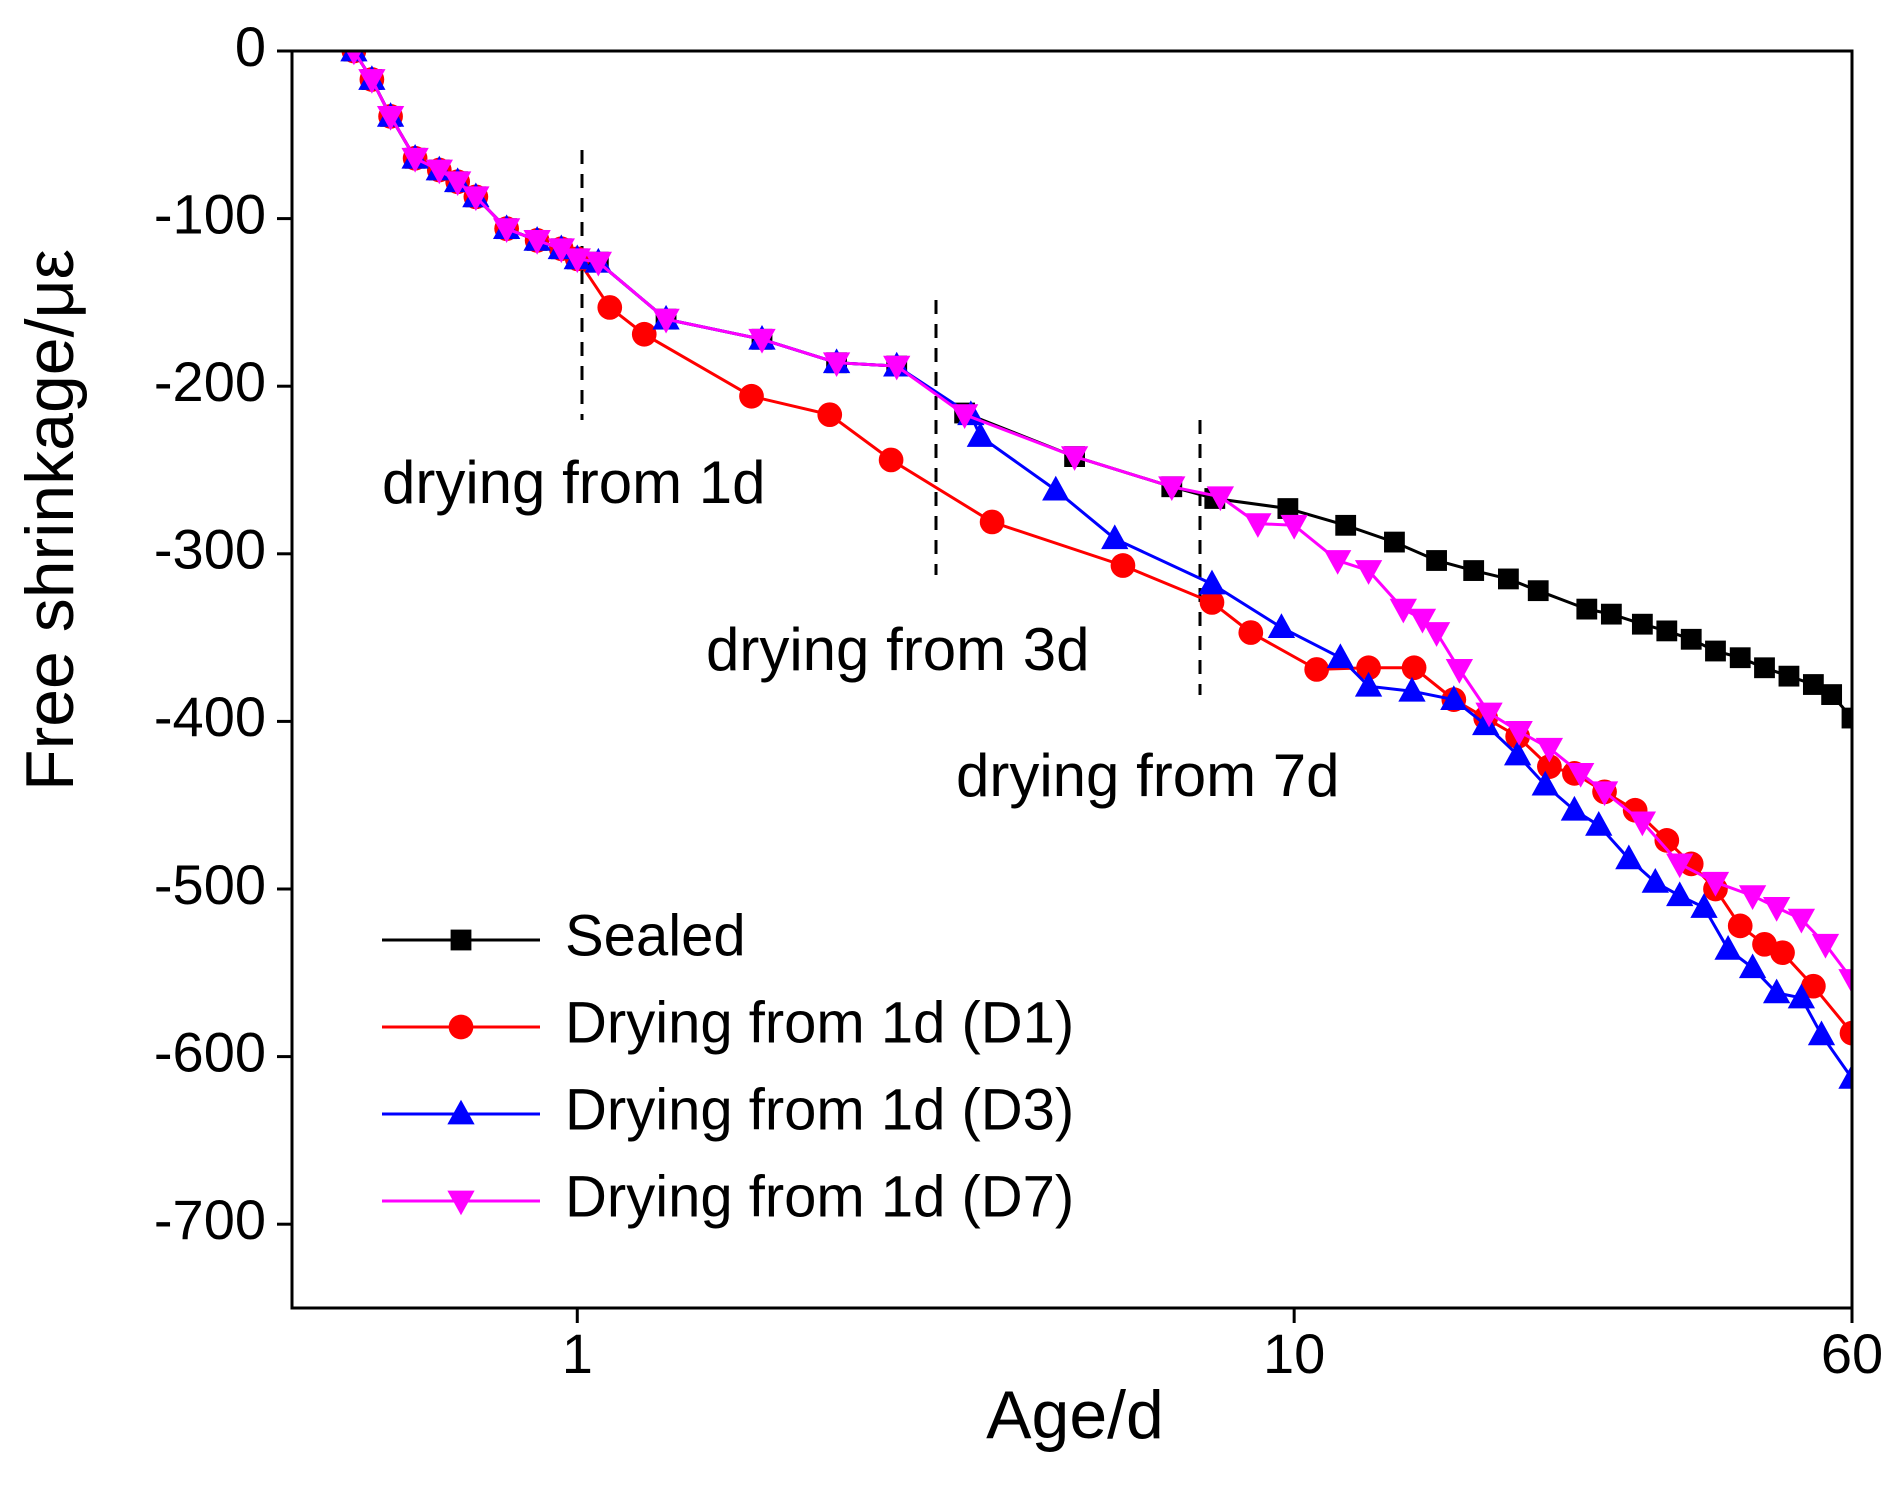 The height and width of the screenshot is (1500, 1899). What do you see at coordinates (210, 716) in the screenshot?
I see `y-tick-label: -400` at bounding box center [210, 716].